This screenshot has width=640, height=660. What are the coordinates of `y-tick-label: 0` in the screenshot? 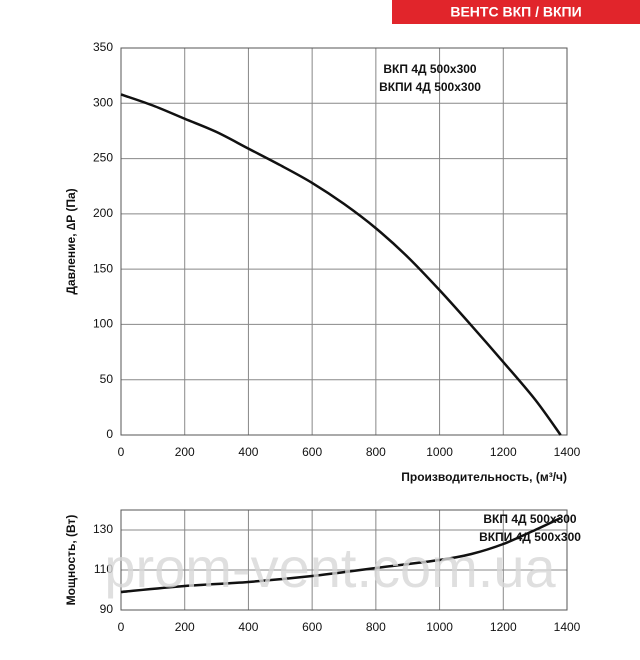 It's located at (109, 434).